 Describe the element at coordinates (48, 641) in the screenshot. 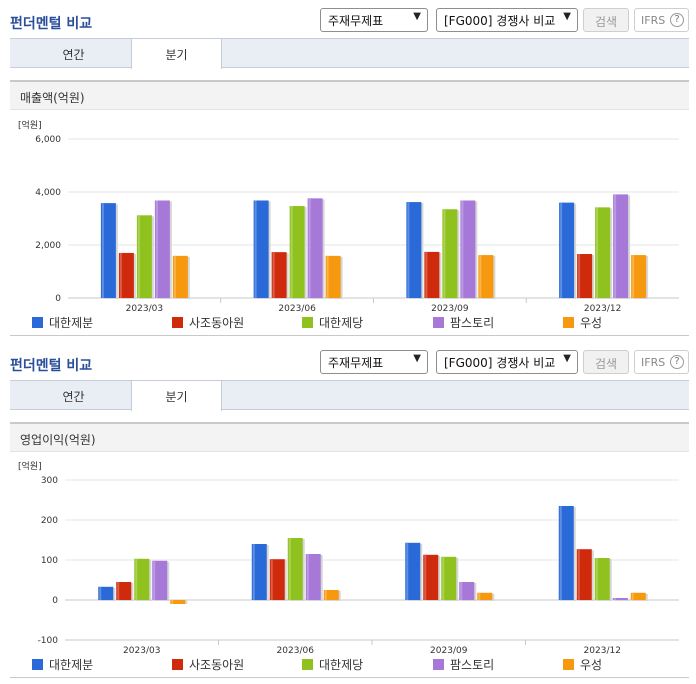

I see `y-tick-label: -100` at that location.